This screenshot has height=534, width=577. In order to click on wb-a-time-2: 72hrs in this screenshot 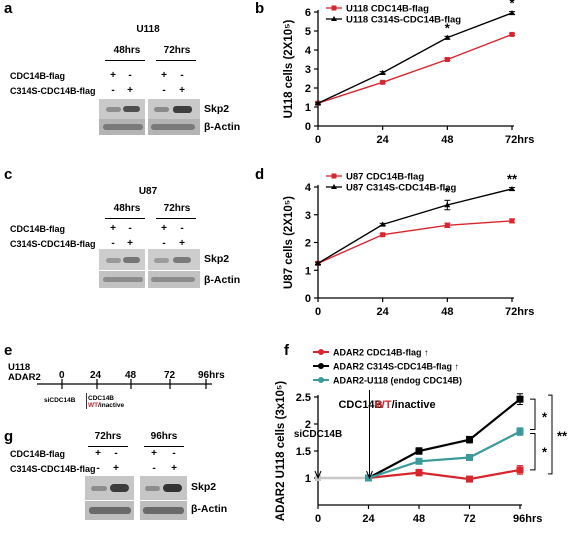, I will do `click(177, 50)`.